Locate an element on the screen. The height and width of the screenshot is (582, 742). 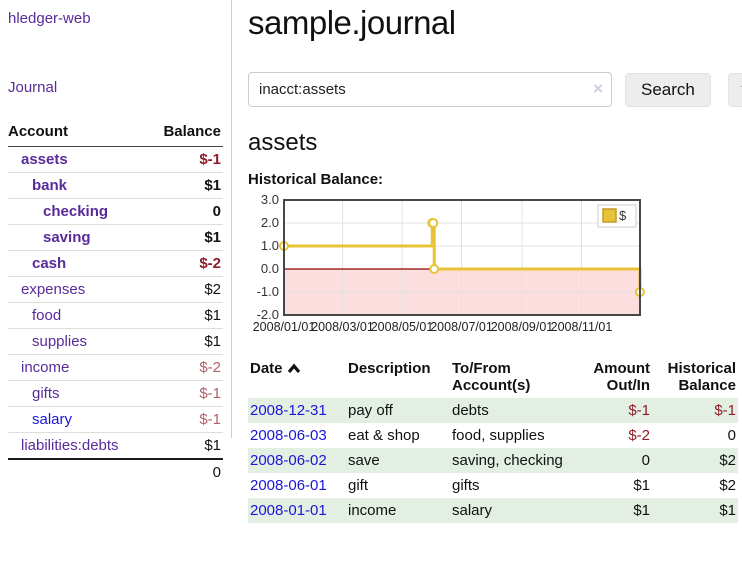
account-heading: assets is located at coordinates (283, 142).